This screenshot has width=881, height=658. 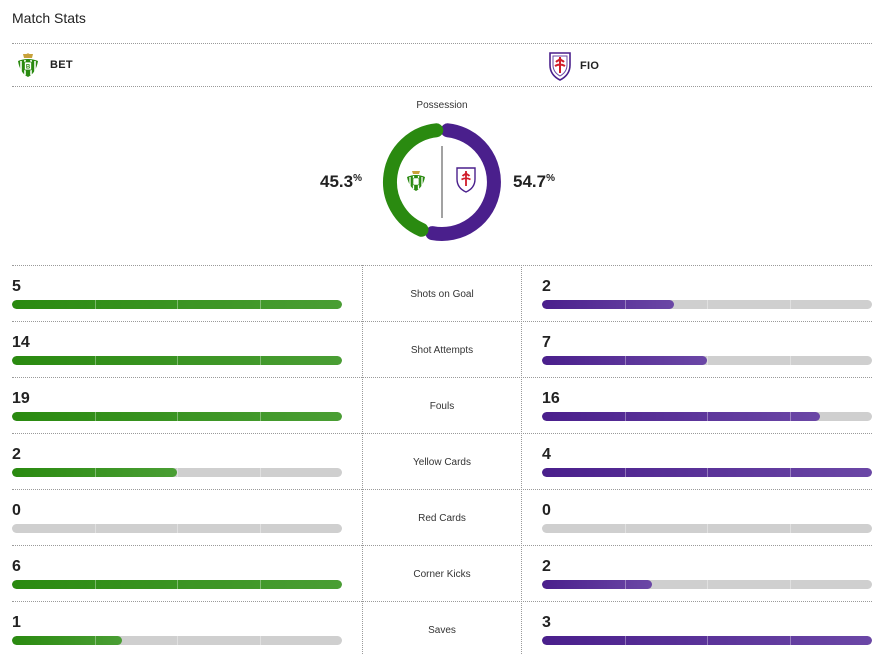 I want to click on betis-crest-icon: B, so click(x=28, y=65).